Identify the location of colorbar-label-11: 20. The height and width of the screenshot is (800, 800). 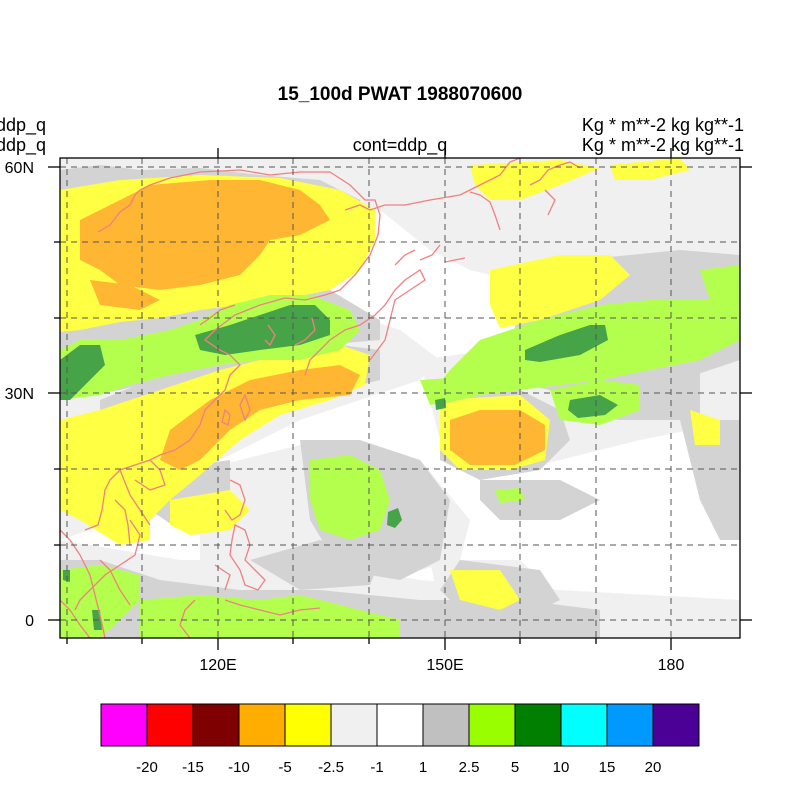
(653, 767).